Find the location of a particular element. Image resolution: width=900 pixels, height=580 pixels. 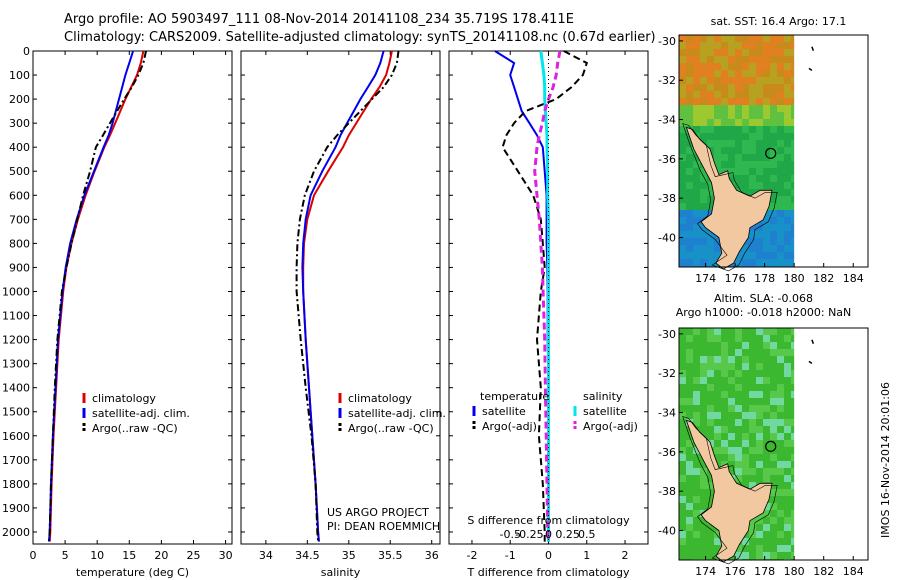

map-ytick-label: -38 is located at coordinates (667, 198).